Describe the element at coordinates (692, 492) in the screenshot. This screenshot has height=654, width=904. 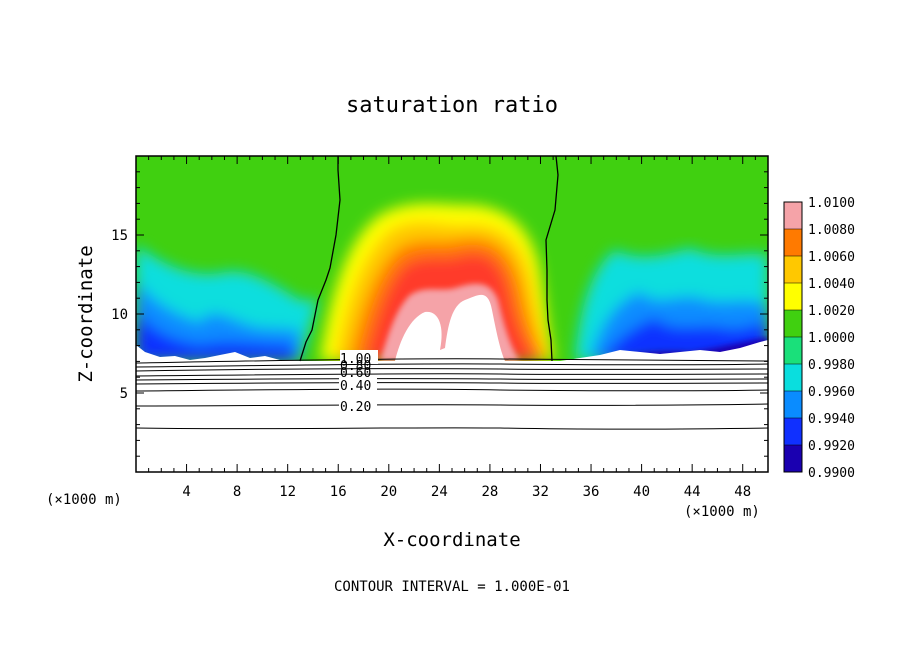
I see `x-tick-label: 44` at that location.